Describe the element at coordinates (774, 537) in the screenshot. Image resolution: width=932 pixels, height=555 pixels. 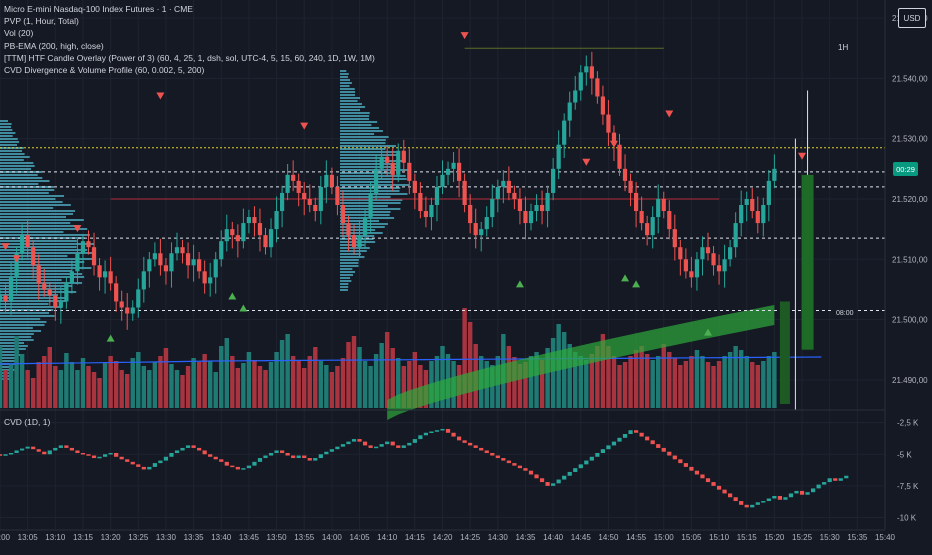
I see `x-tick-label: 15:20` at that location.